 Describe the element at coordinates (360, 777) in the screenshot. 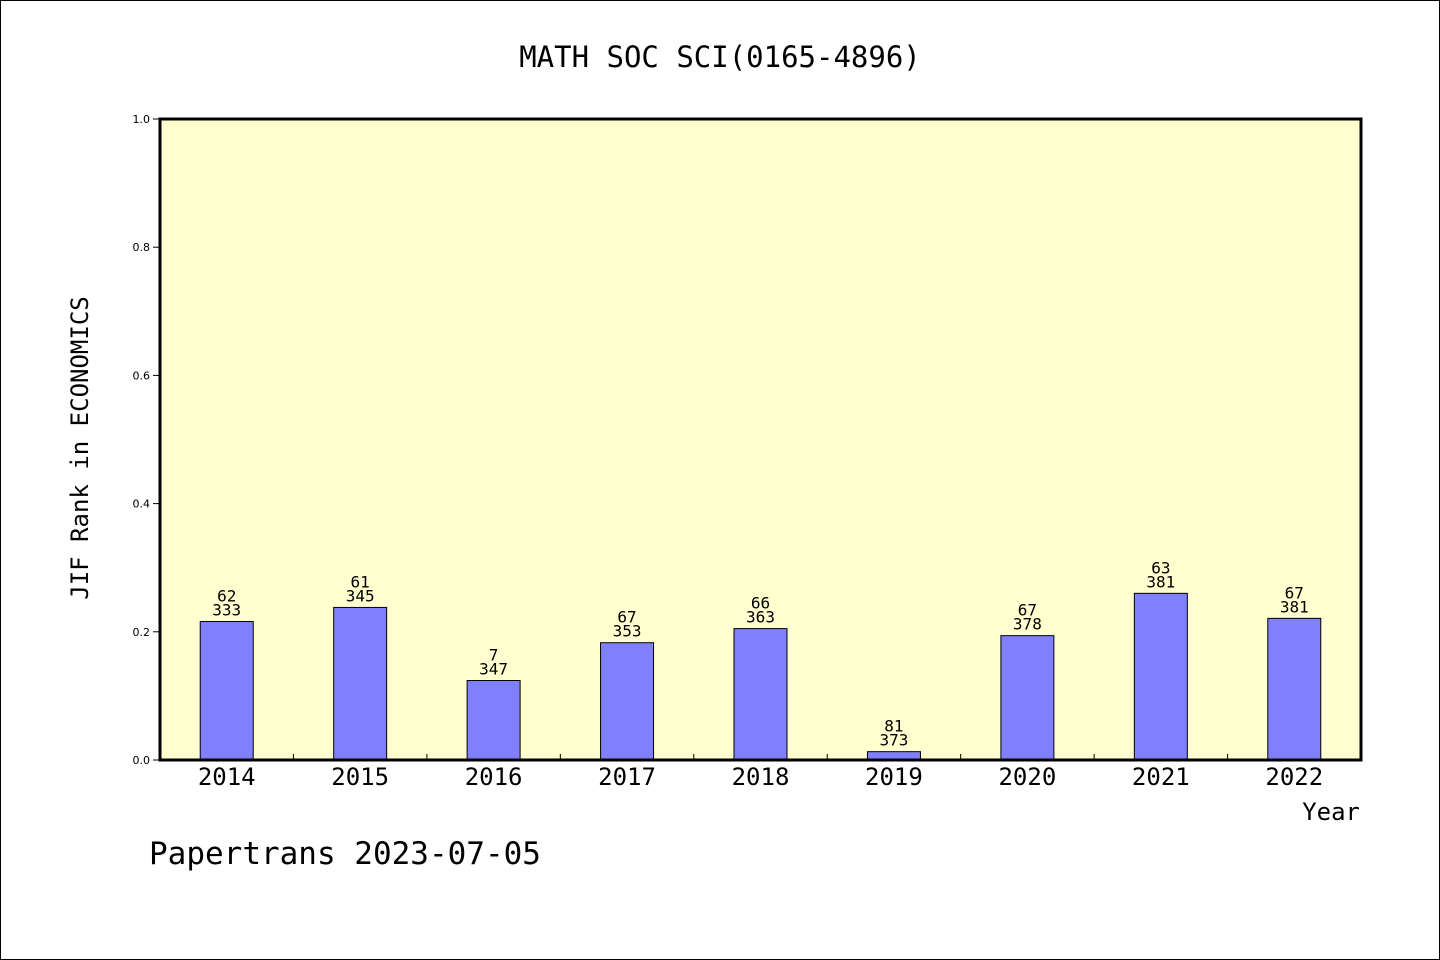

I see `x-tick-label-2015: 2015` at that location.